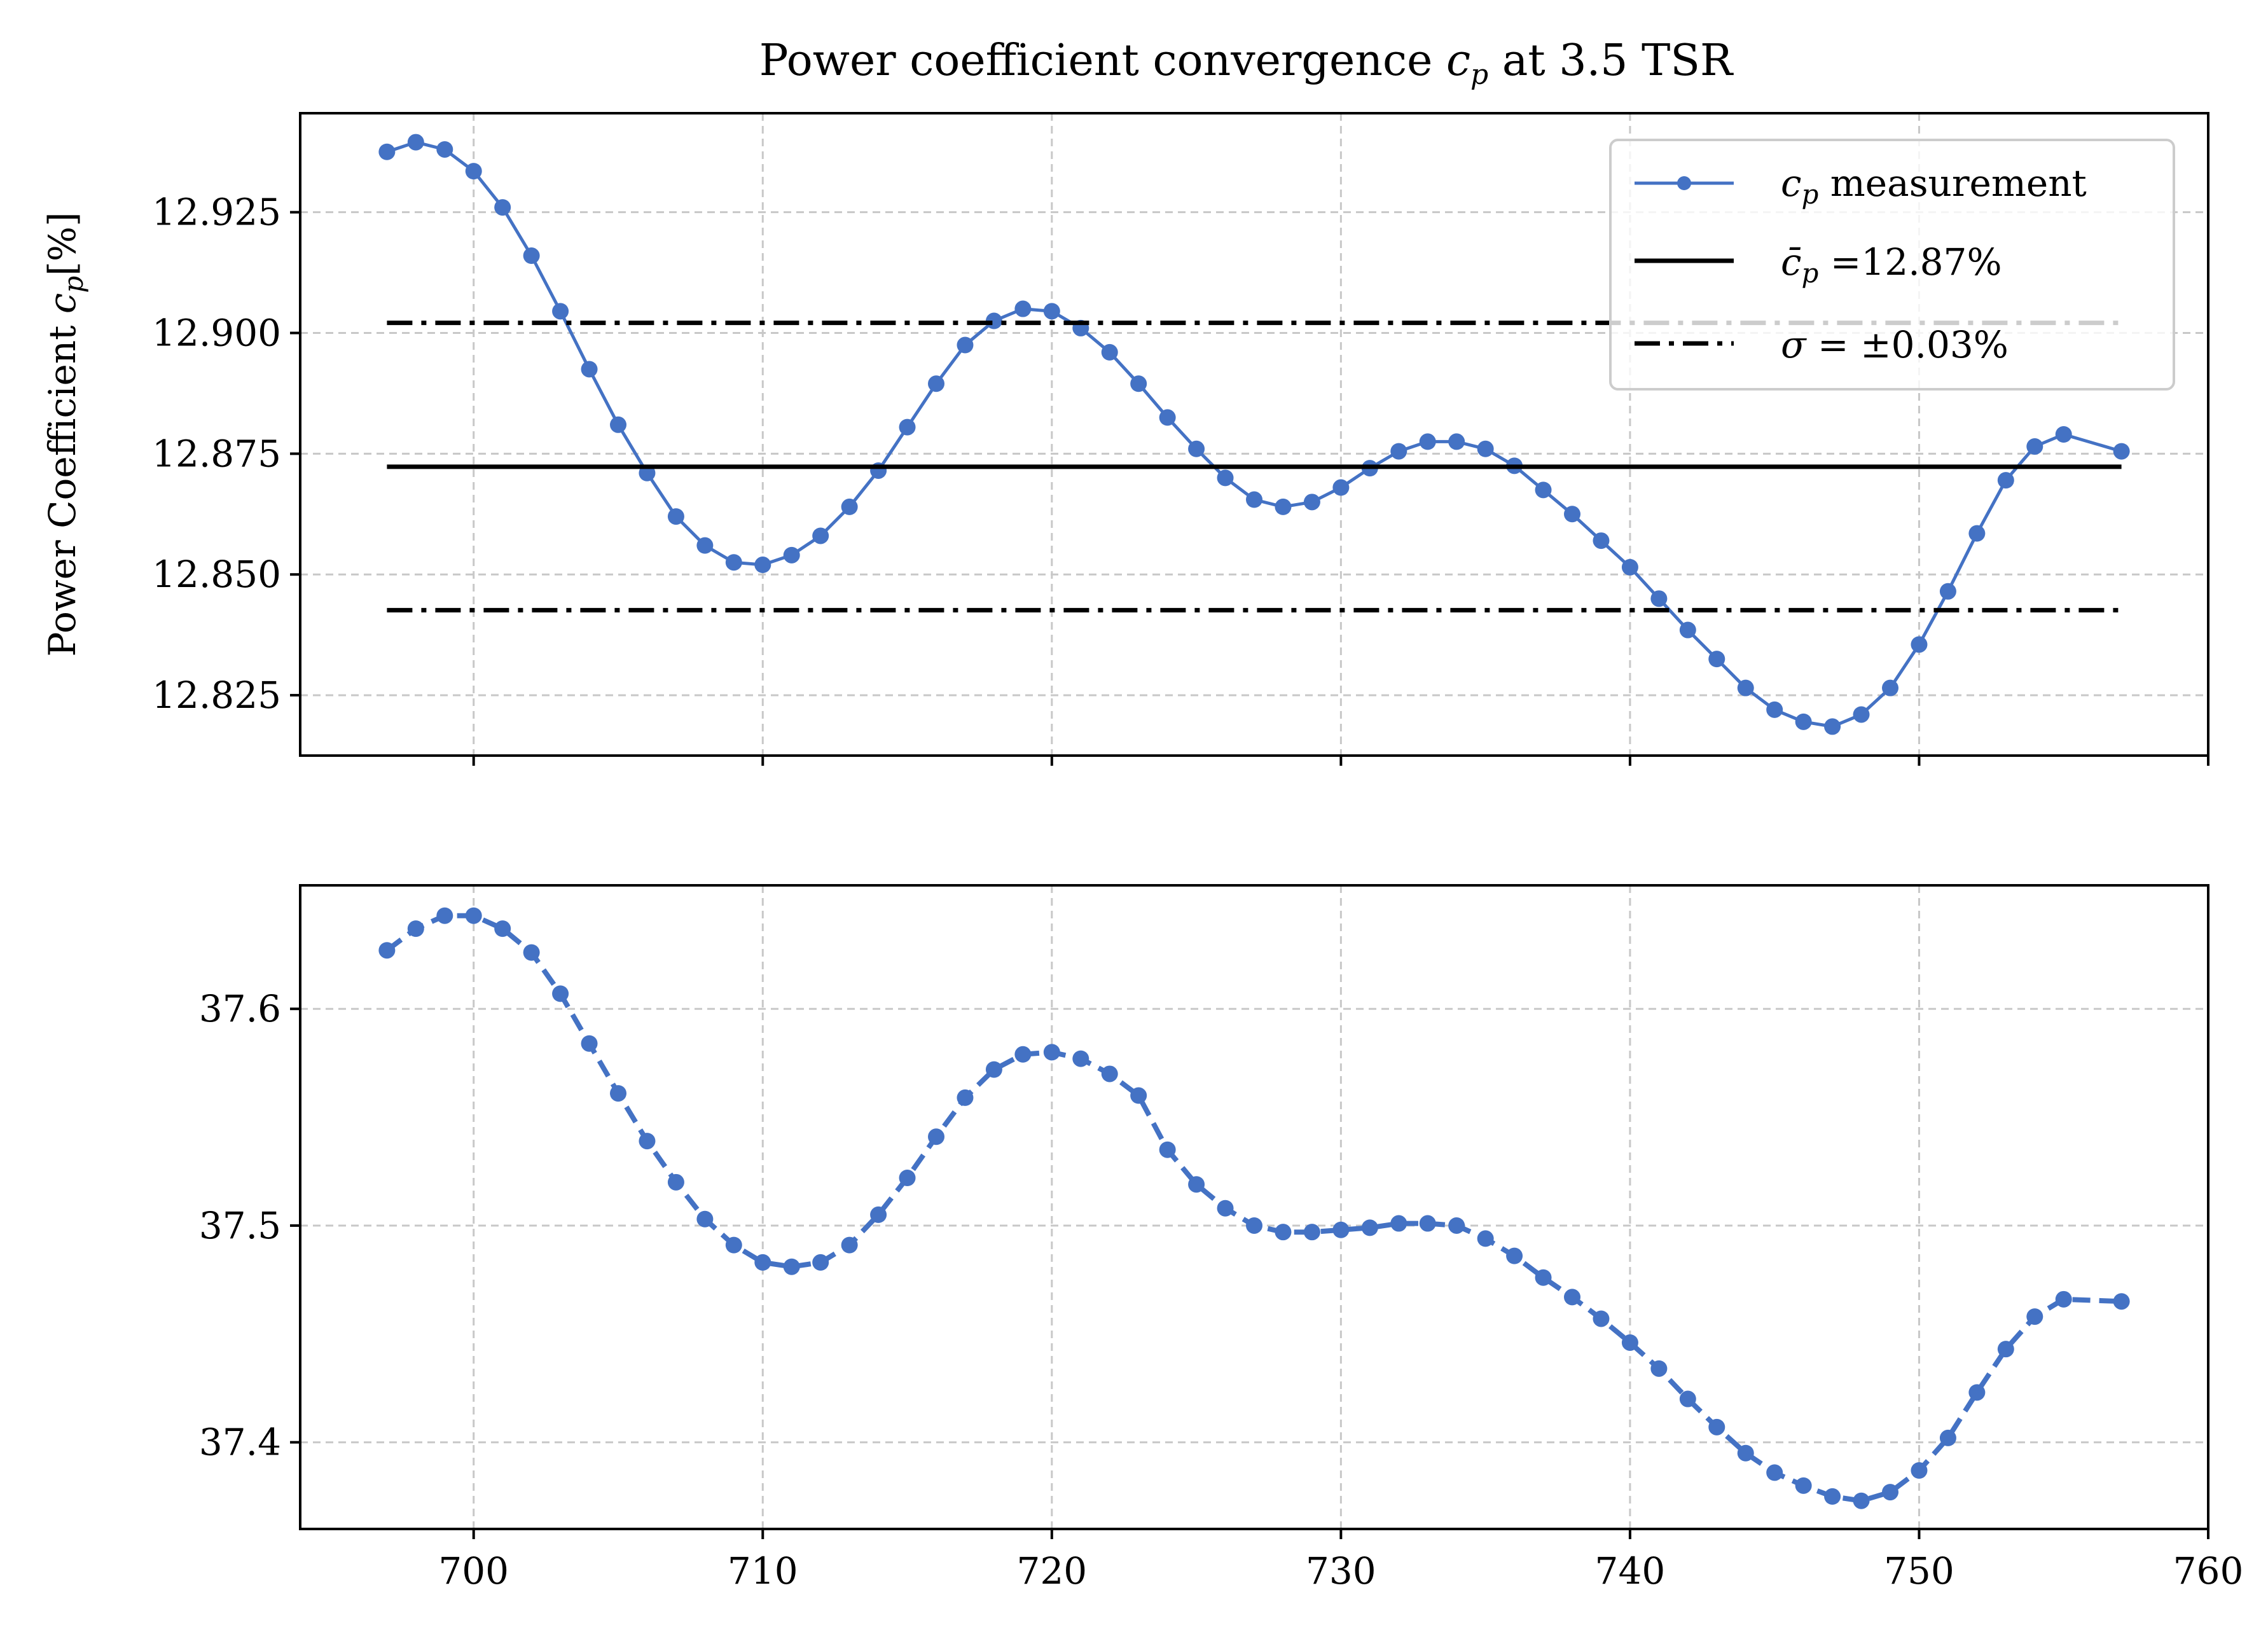 This screenshot has height=1646, width=2268. Describe the element at coordinates (2208, 1571) in the screenshot. I see `x-tick-label: 760` at that location.